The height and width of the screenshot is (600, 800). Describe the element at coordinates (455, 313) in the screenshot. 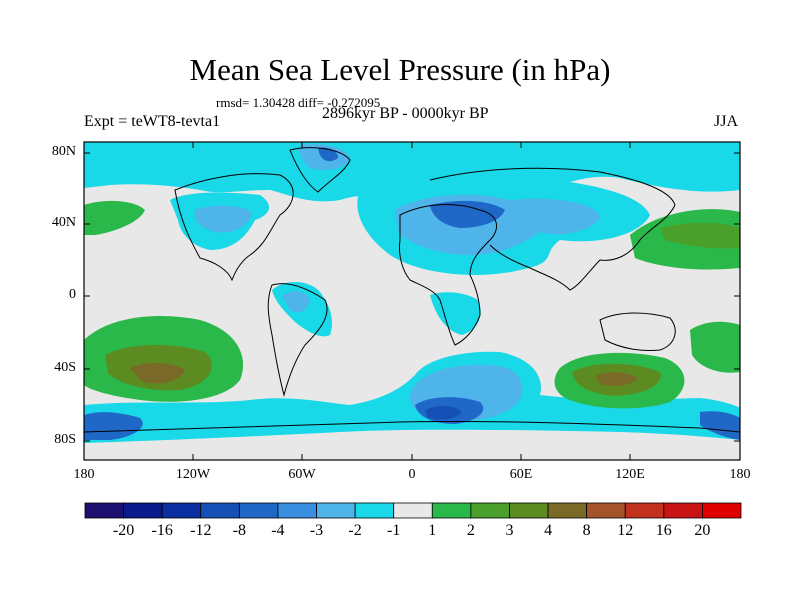

I see `africa-cyan` at that location.